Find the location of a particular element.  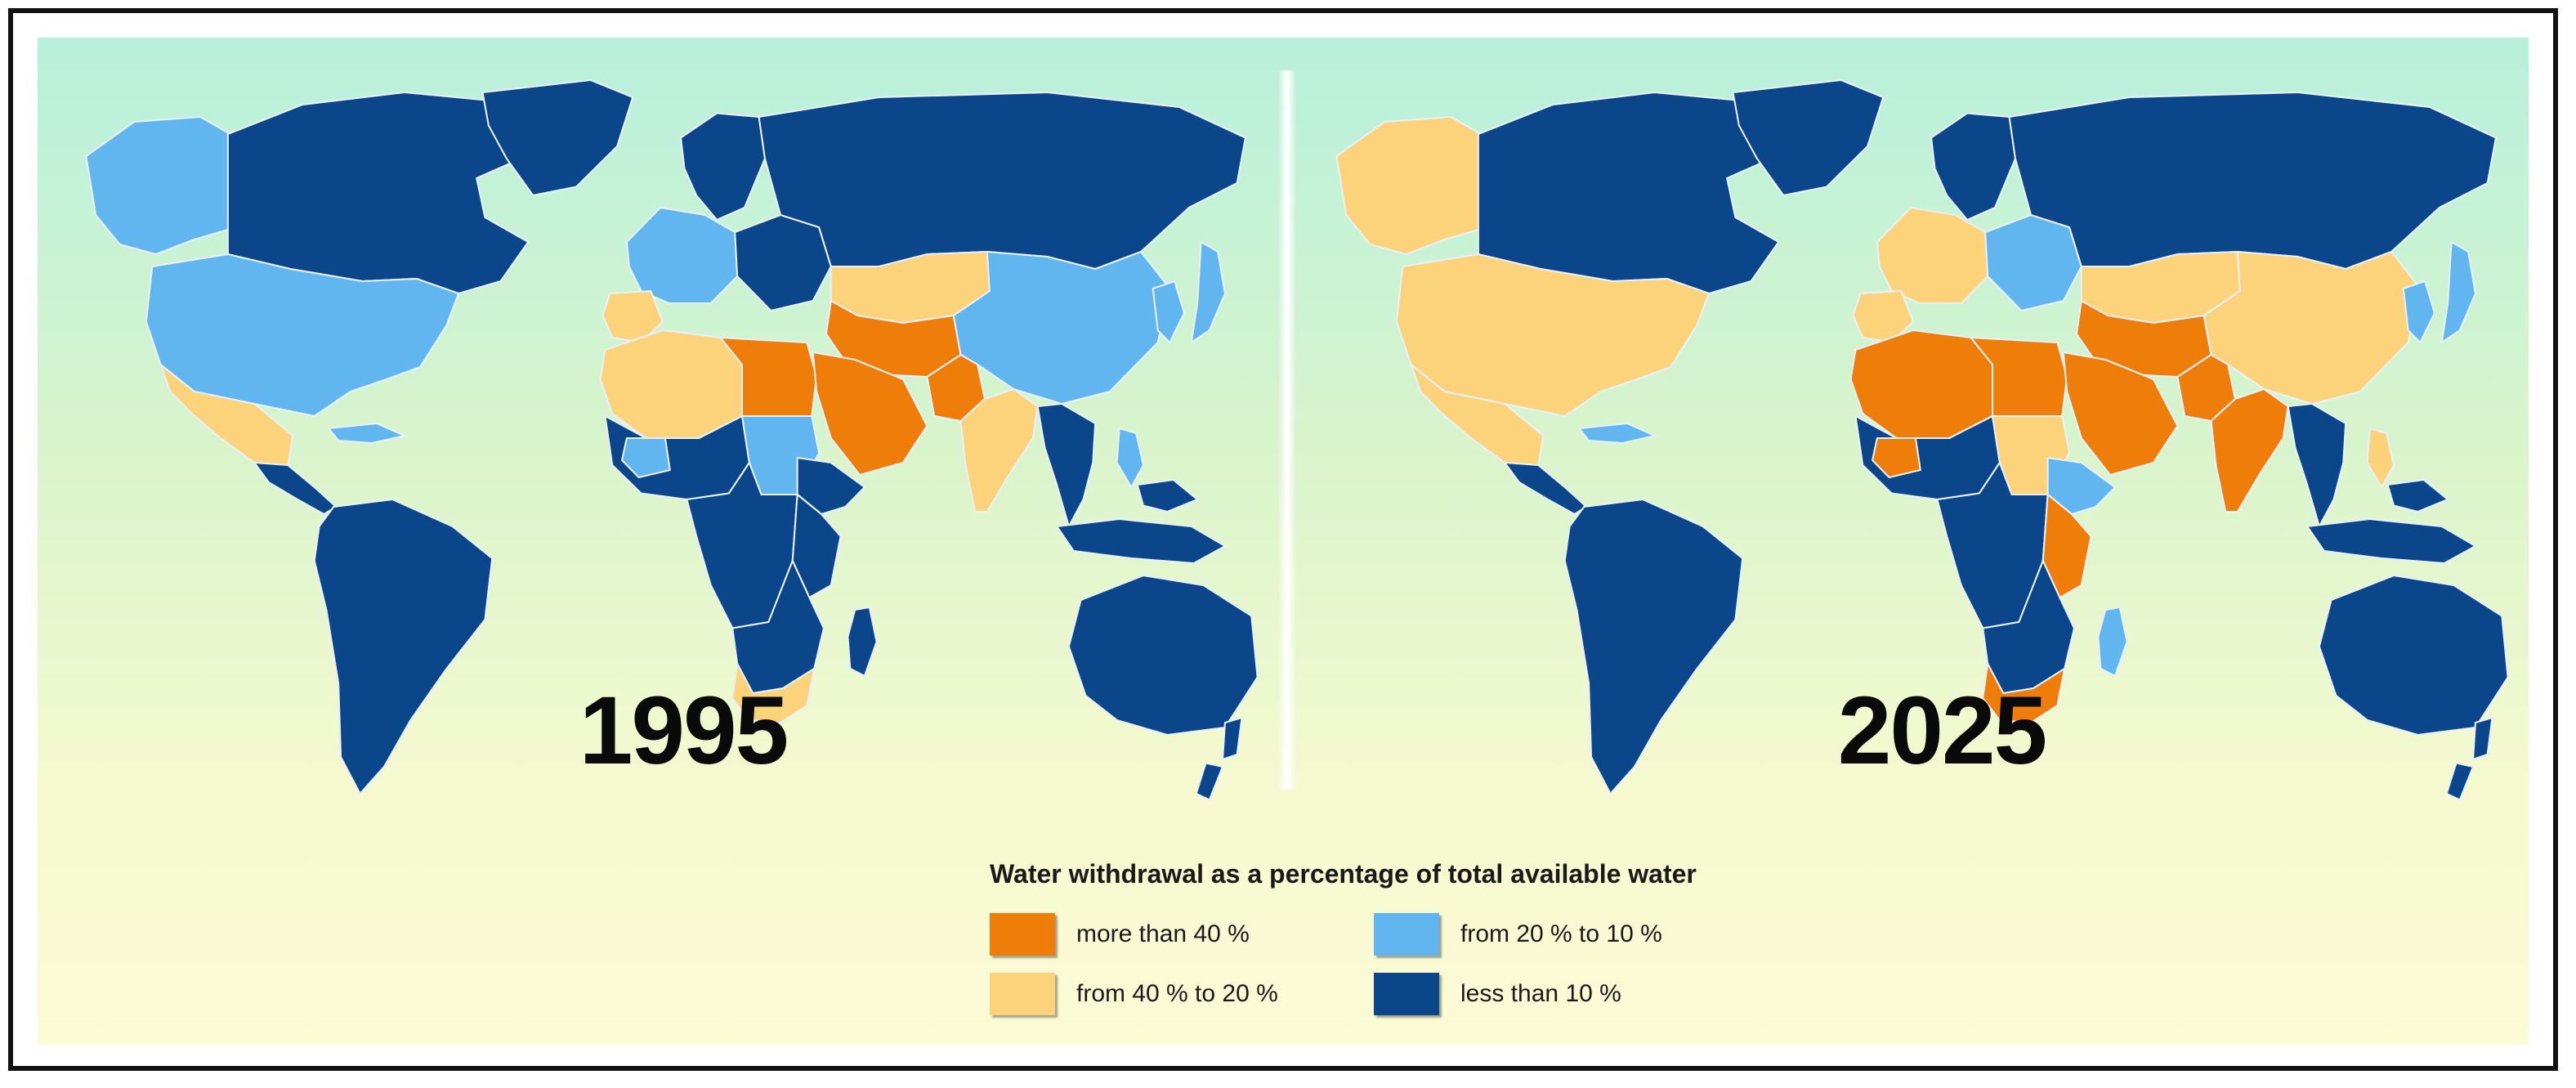

legend-label: from 20 % to 10 % is located at coordinates (1561, 933).